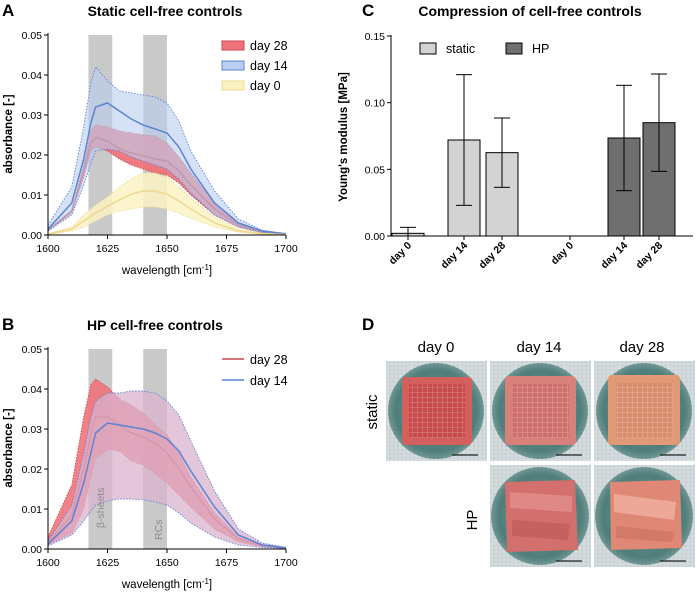 Image resolution: width=697 pixels, height=593 pixels. Describe the element at coordinates (375, 37) in the screenshot. I see `y-tick-label: 0.15` at that location.